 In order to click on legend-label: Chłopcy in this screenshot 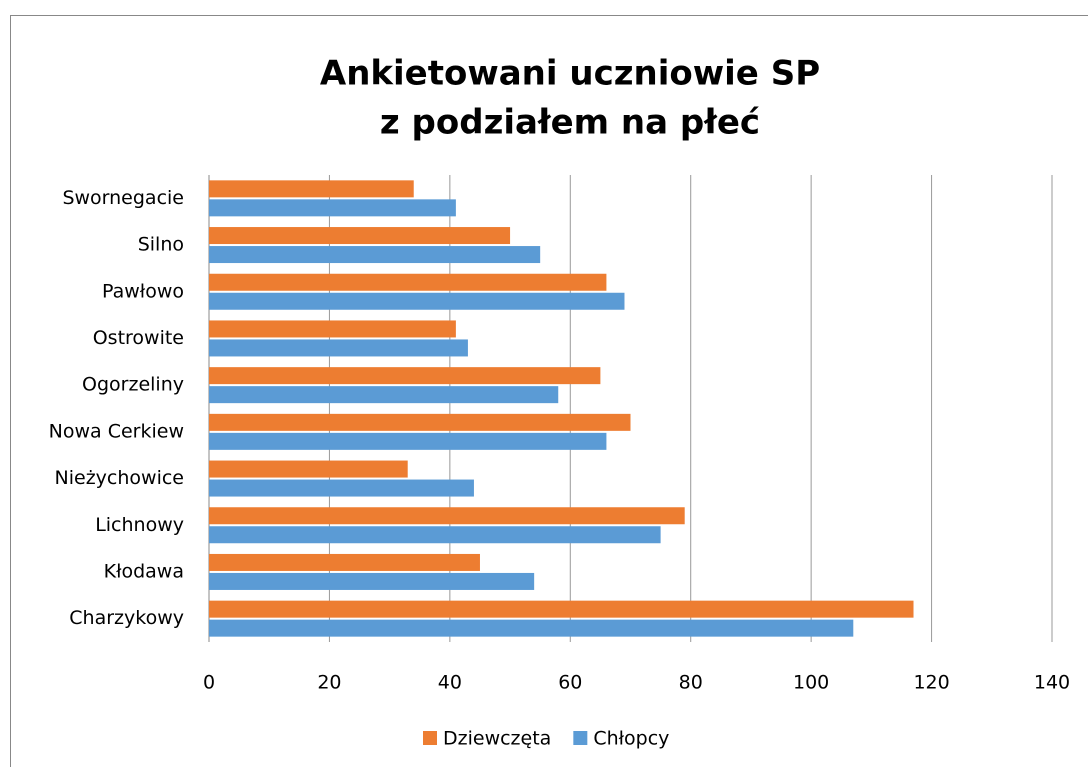, I will do `click(631, 739)`.